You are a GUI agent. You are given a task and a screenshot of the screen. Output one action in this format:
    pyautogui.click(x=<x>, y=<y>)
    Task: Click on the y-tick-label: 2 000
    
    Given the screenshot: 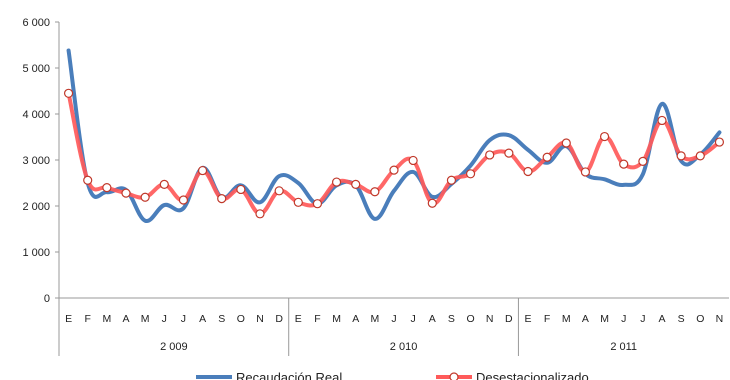 What is the action you would take?
    pyautogui.click(x=36, y=207)
    